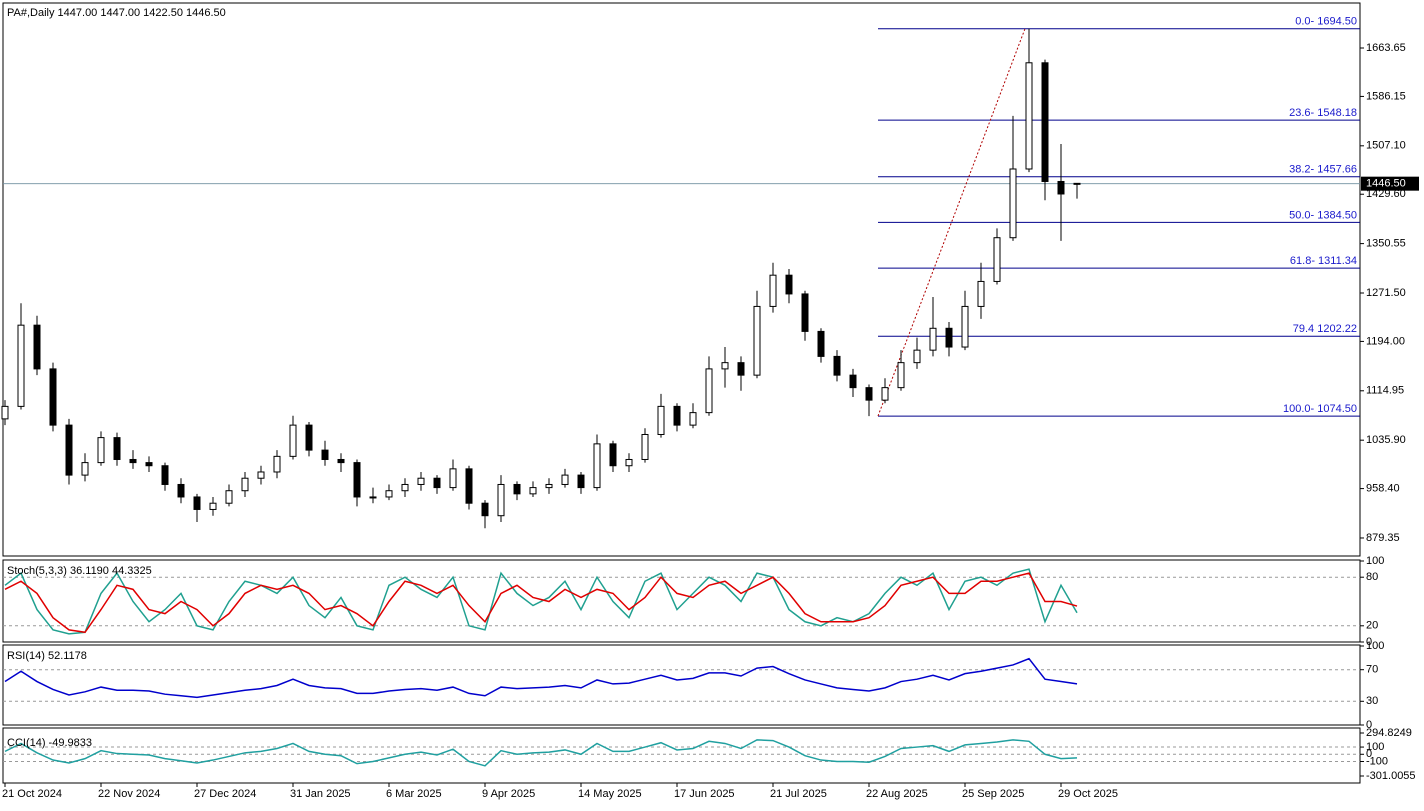 The height and width of the screenshot is (811, 1424). I want to click on x-tick-label: 22 Aug 2025, so click(897, 794).